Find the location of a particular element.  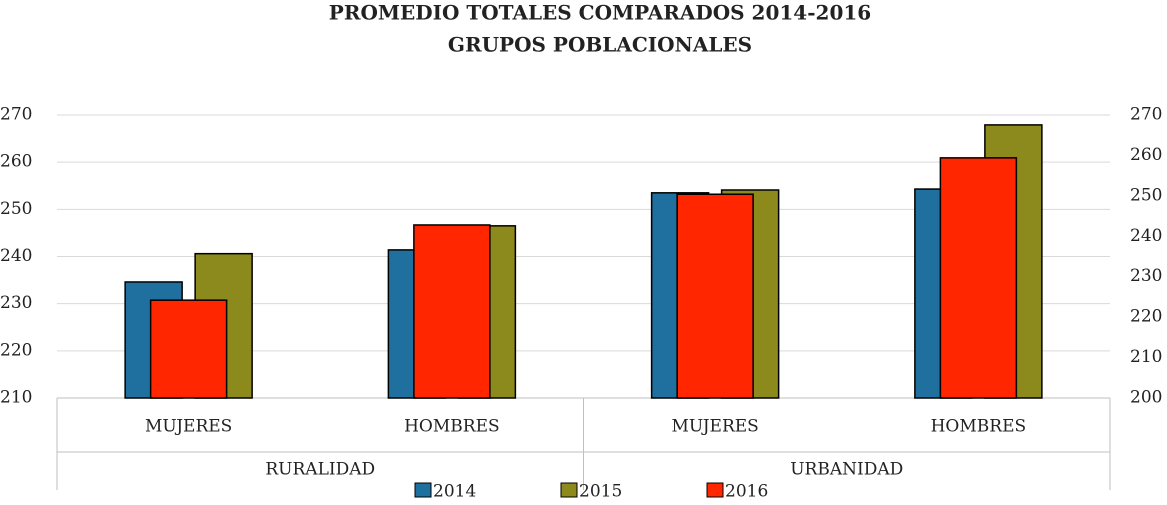

y2-tick-label: 210 is located at coordinates (1146, 357).